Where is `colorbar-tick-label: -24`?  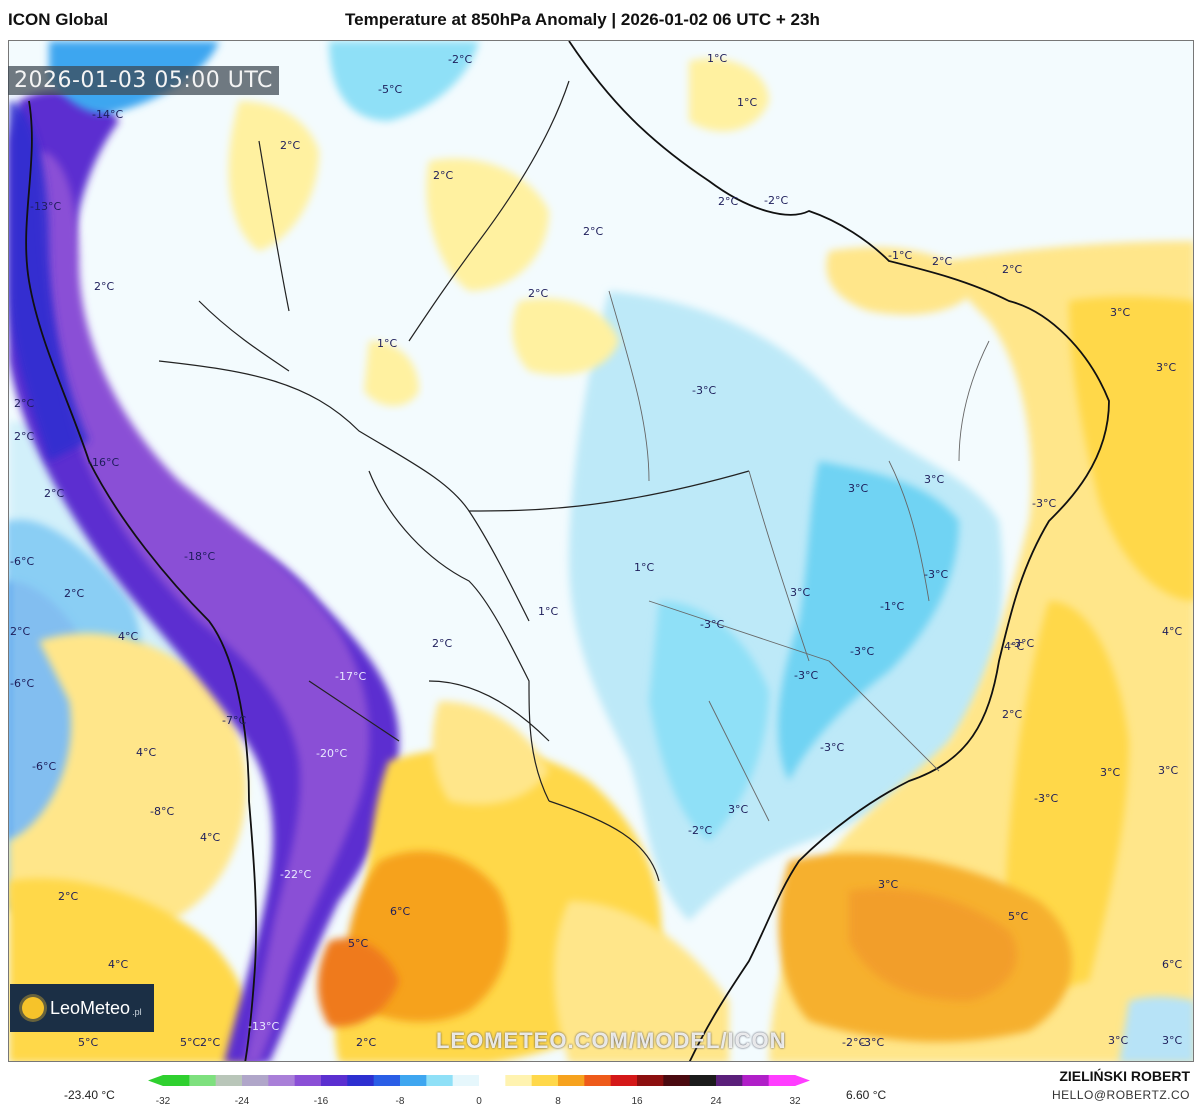
colorbar-tick-label: -24 is located at coordinates (242, 1101).